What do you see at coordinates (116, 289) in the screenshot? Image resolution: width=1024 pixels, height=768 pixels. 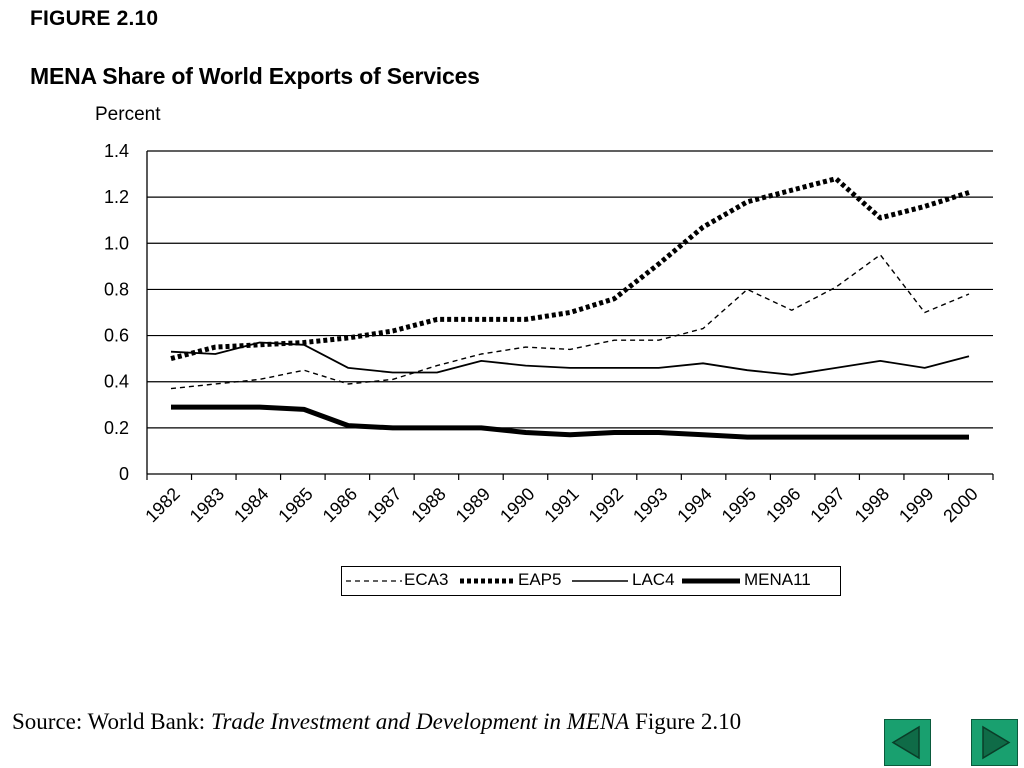 I see `y-tick-label: 0.8` at bounding box center [116, 289].